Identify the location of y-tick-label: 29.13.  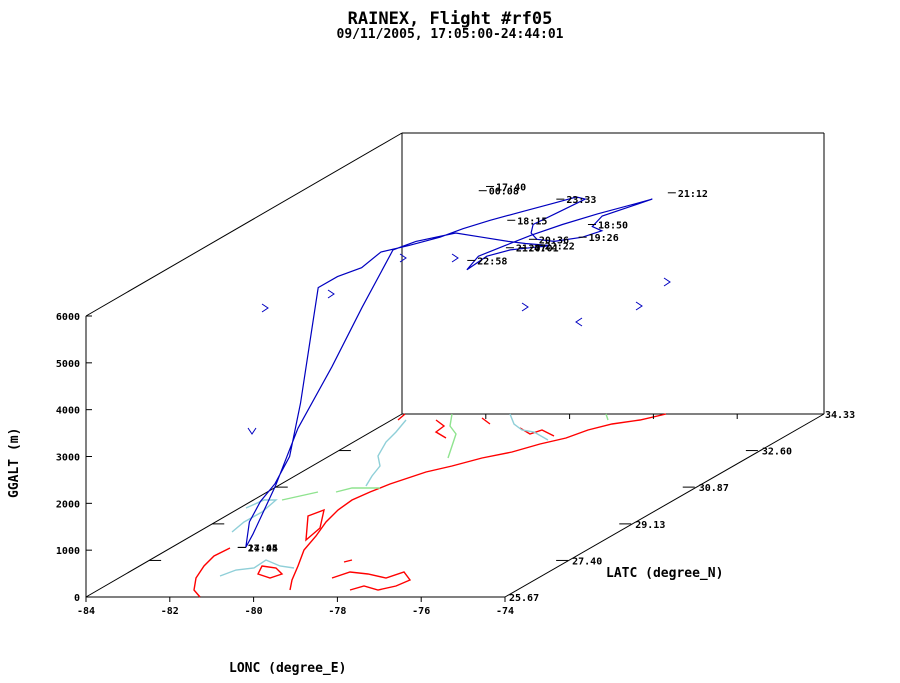
(650, 525).